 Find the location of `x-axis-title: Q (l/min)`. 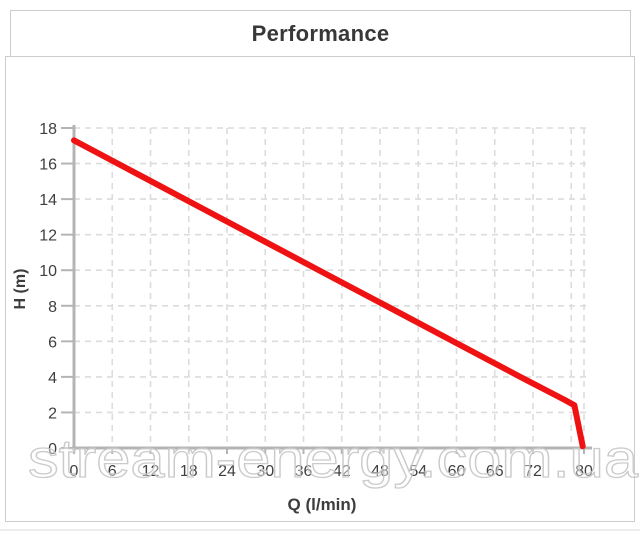

x-axis-title: Q (l/min) is located at coordinates (322, 504).